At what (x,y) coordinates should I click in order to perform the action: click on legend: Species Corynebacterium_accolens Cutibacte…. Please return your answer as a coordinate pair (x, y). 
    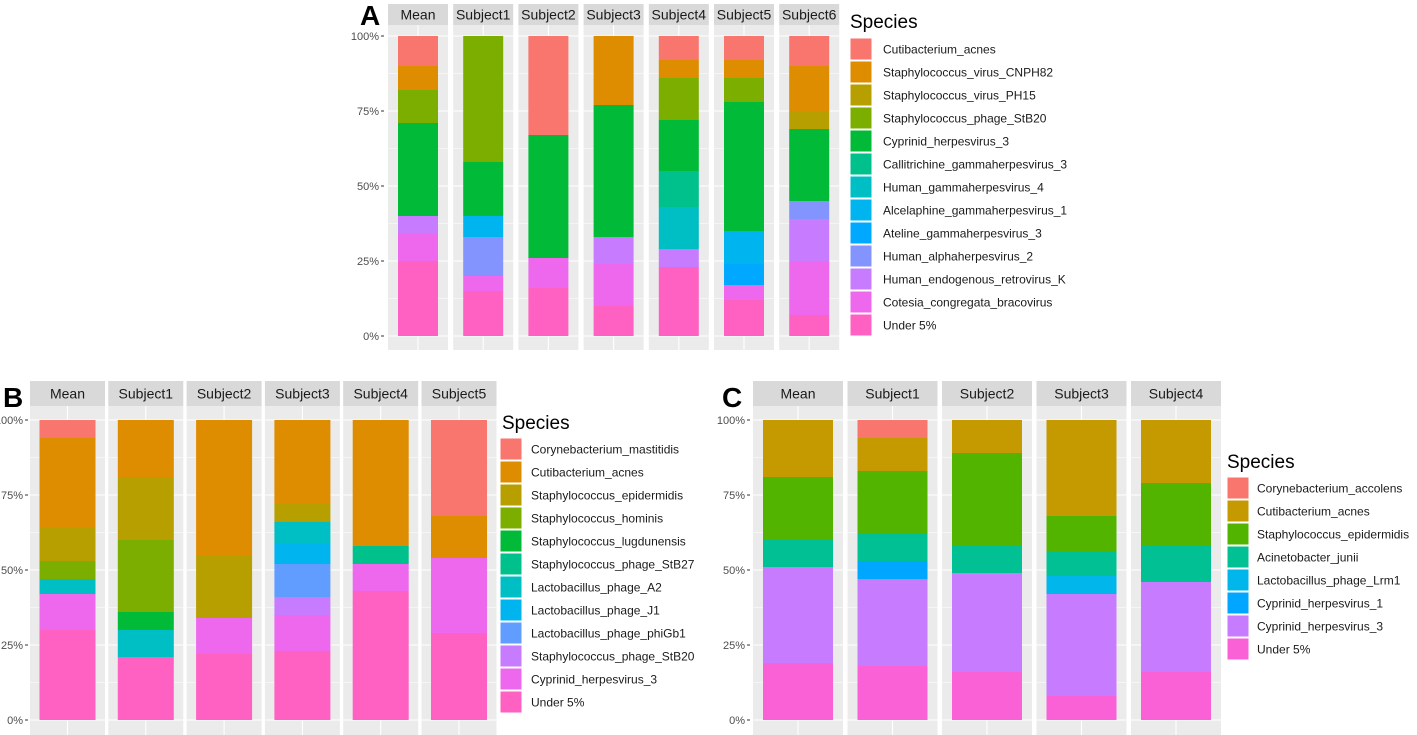
    Looking at the image, I should click on (1317, 556).